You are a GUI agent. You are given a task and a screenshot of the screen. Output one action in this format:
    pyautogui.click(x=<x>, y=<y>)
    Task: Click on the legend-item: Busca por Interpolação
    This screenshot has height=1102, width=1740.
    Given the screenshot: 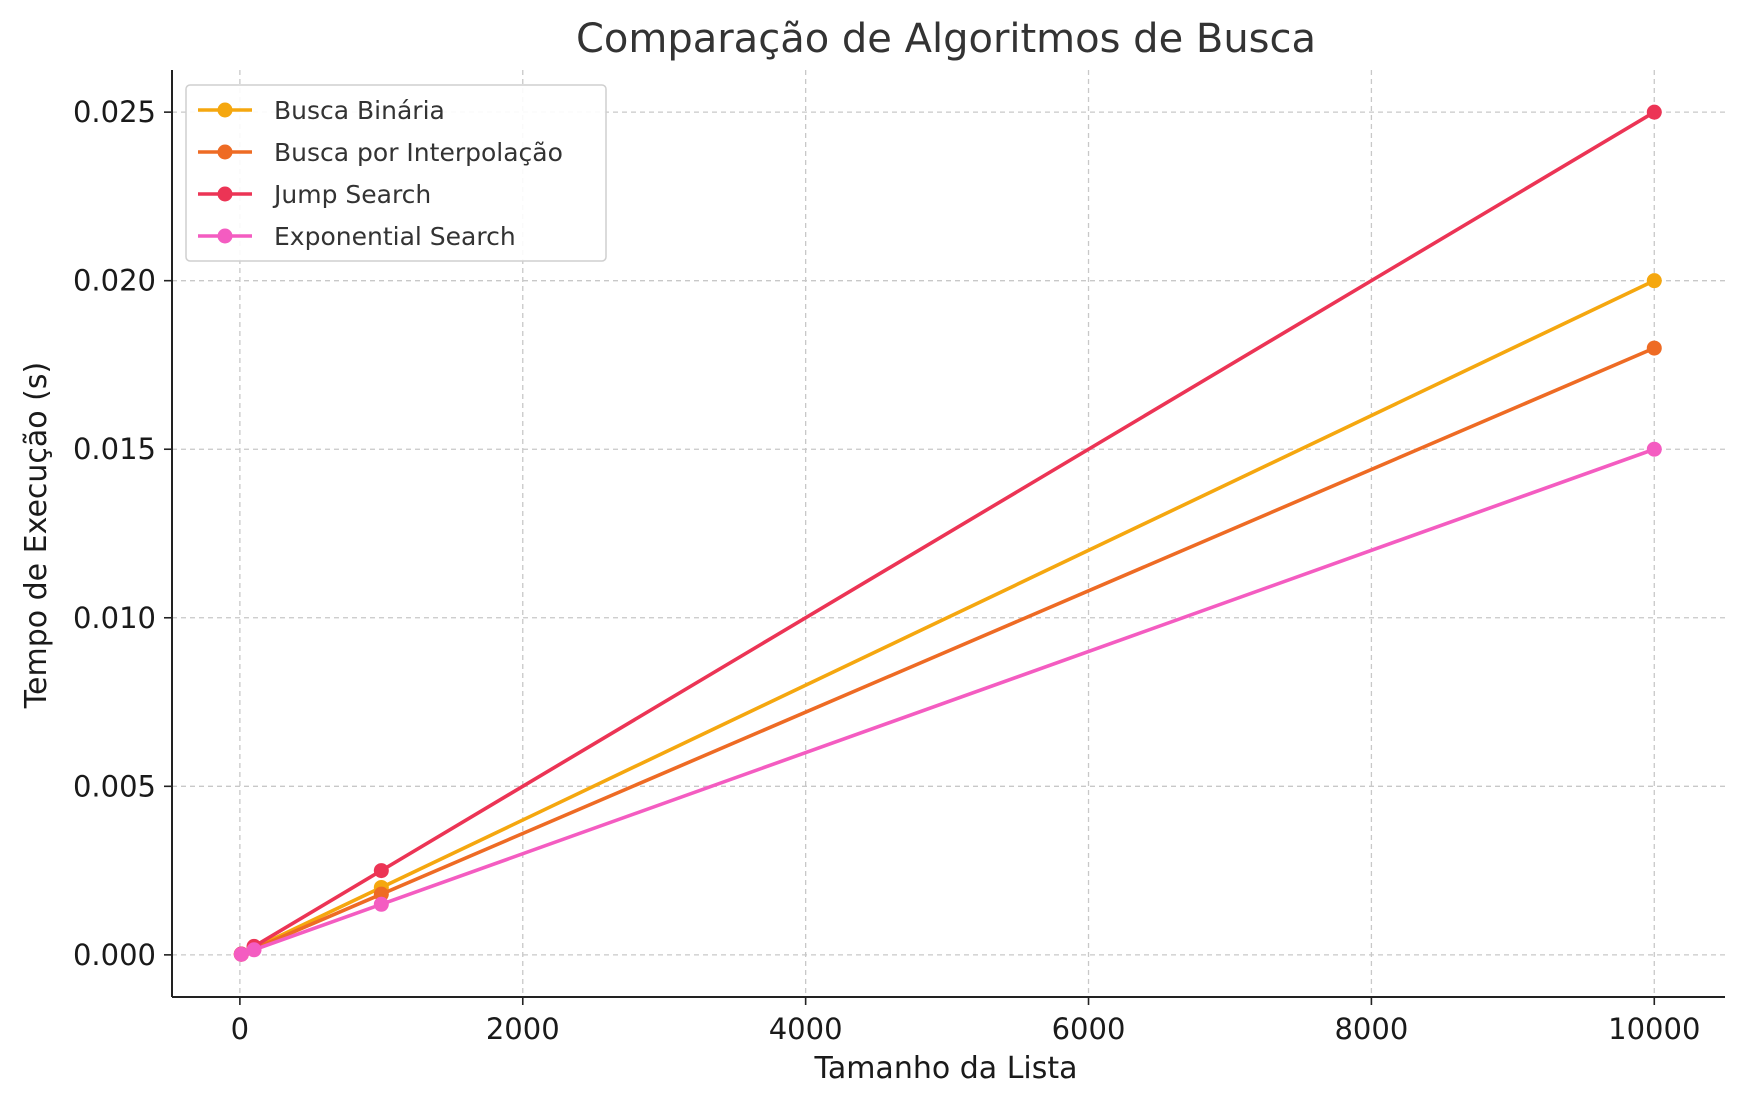 What is the action you would take?
    pyautogui.click(x=380, y=152)
    